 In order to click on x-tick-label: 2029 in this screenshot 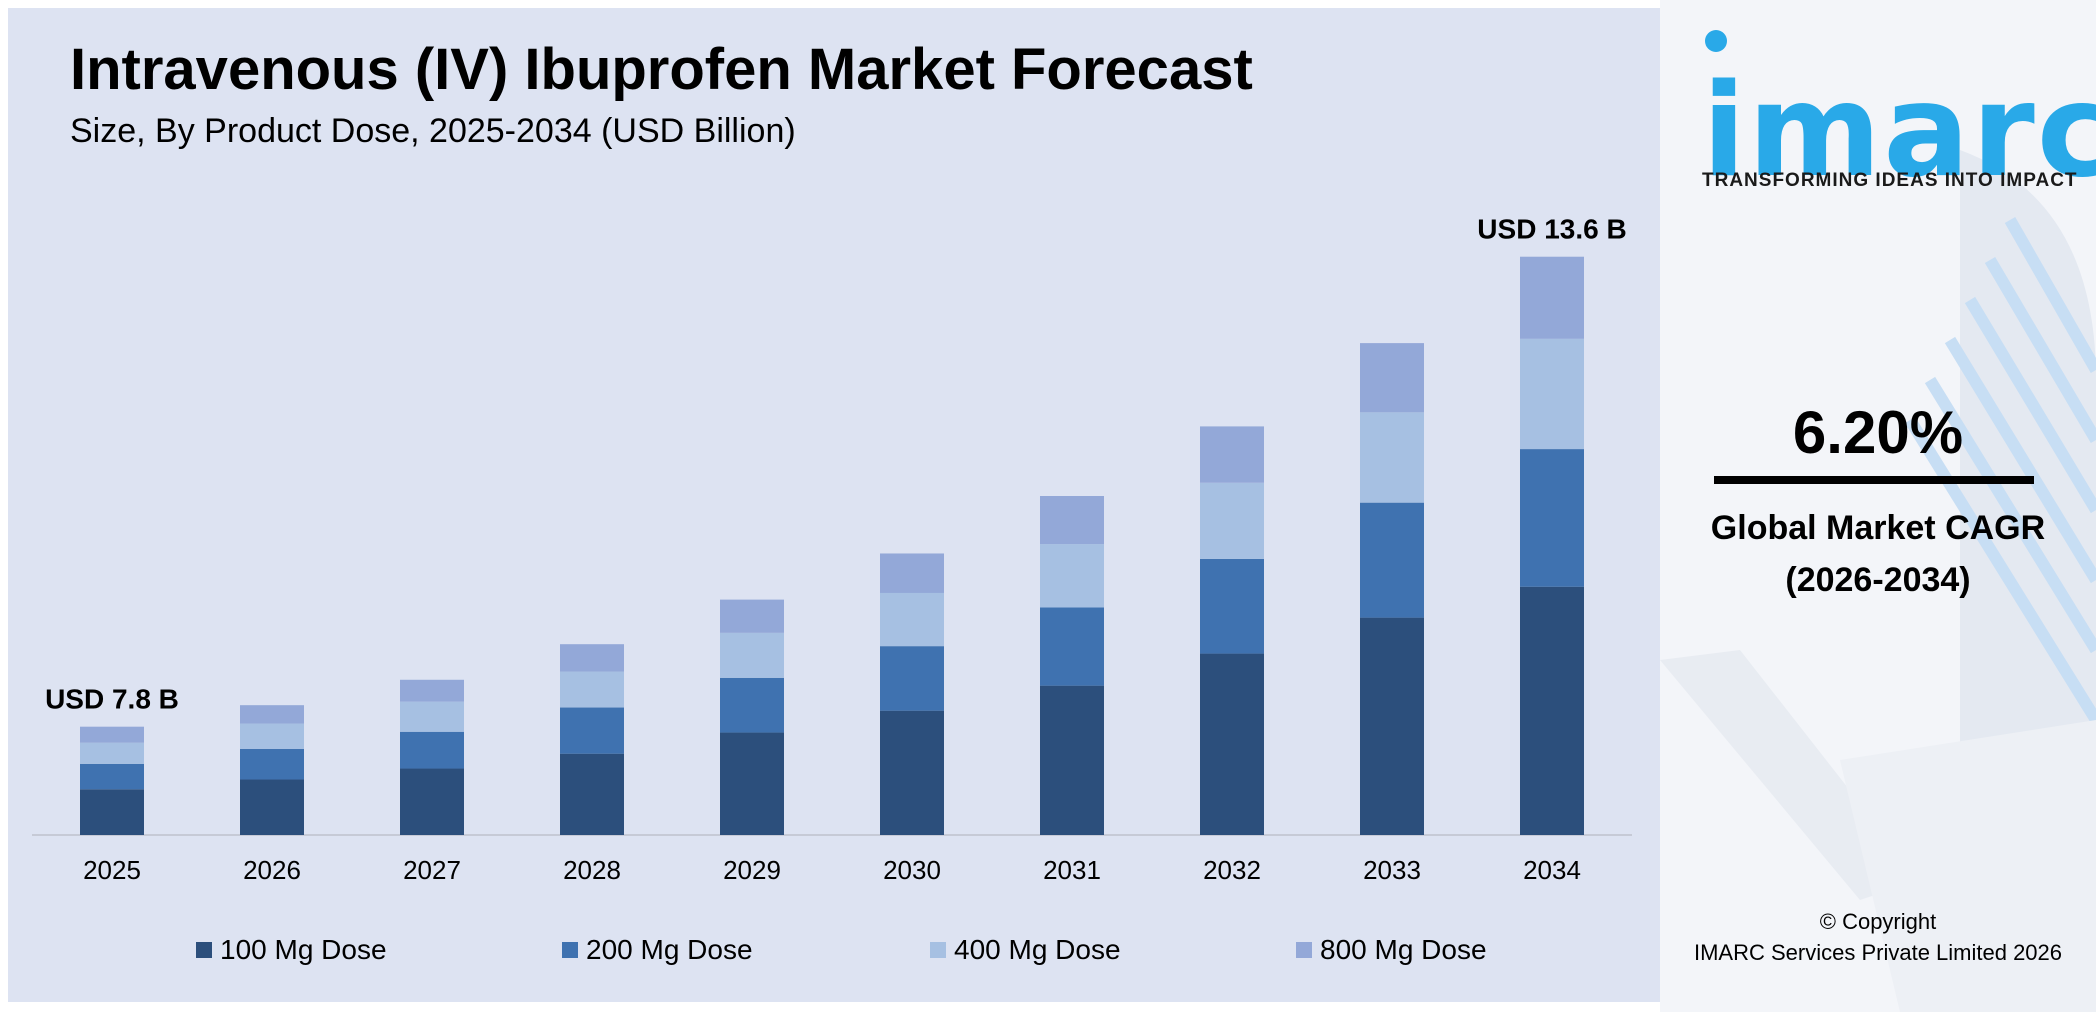, I will do `click(752, 870)`.